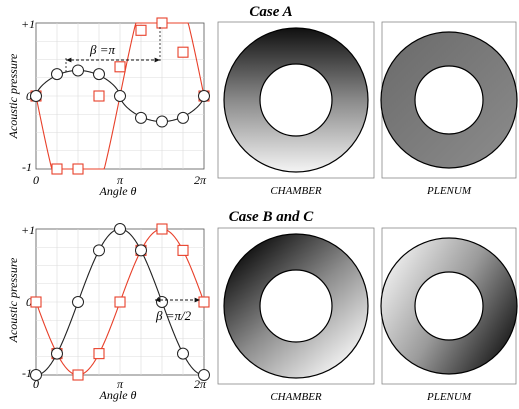 Image resolution: width=519 pixels, height=409 pixels. What do you see at coordinates (272, 217) in the screenshot?
I see `case-bc-title: Case B and C` at bounding box center [272, 217].